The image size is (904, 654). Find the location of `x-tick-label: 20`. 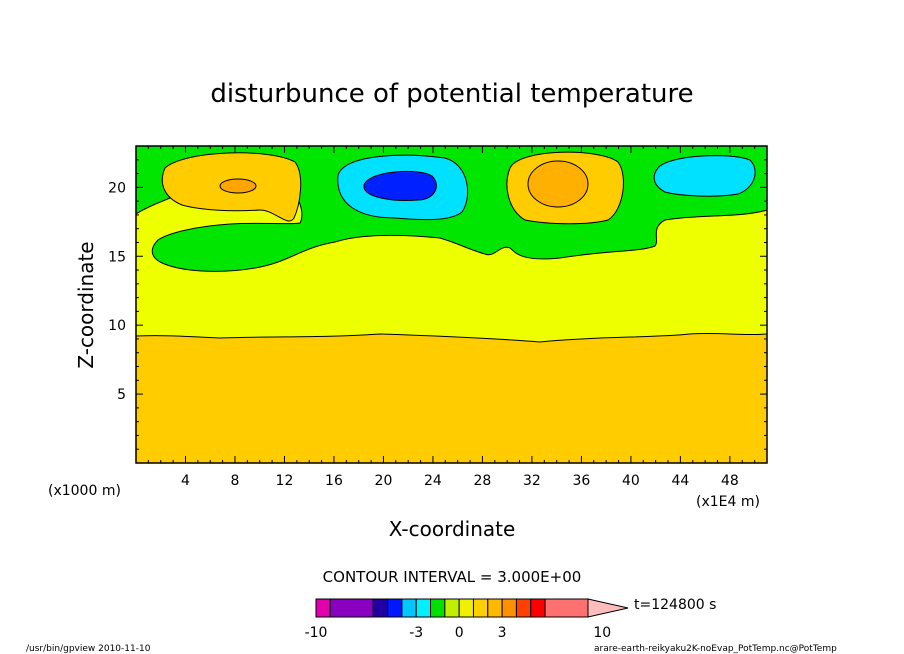

x-tick-label: 20 is located at coordinates (384, 481).